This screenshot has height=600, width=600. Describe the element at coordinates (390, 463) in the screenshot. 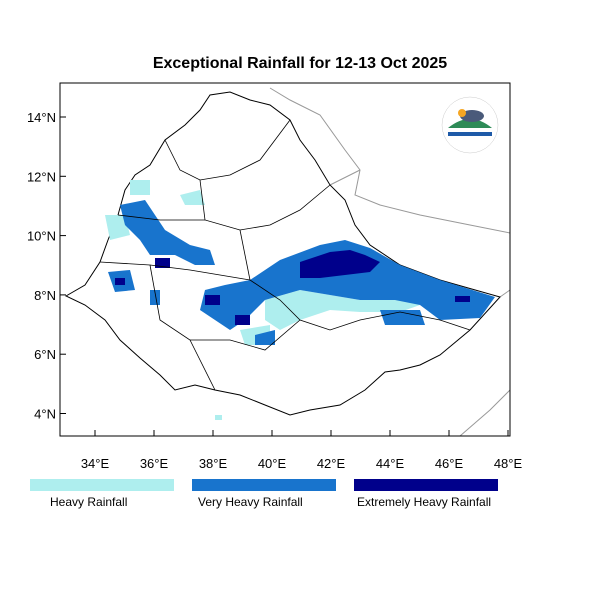

I see `lon-tick-label: 44°E` at that location.